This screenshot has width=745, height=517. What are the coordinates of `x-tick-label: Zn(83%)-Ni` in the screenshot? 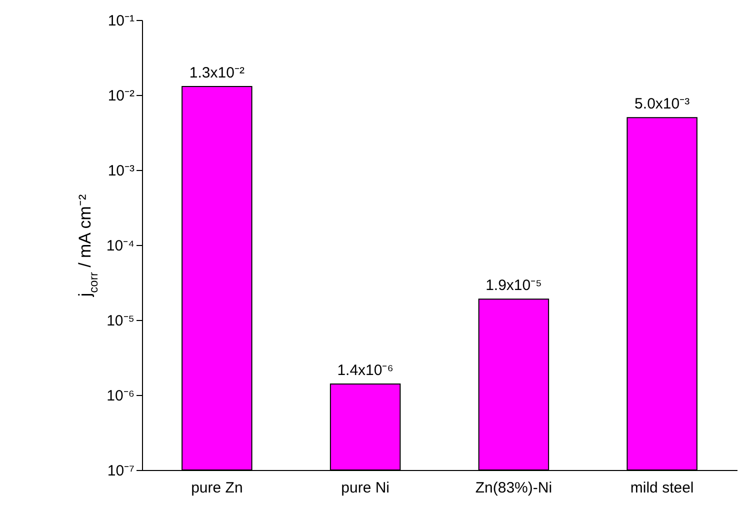 It's located at (513, 488).